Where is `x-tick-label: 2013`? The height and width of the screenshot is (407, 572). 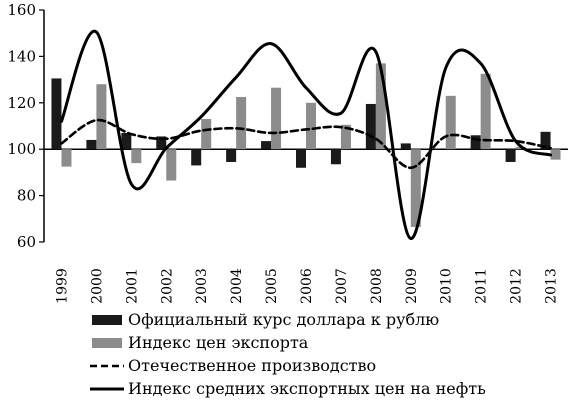
x-tick-label: 2013 is located at coordinates (552, 286).